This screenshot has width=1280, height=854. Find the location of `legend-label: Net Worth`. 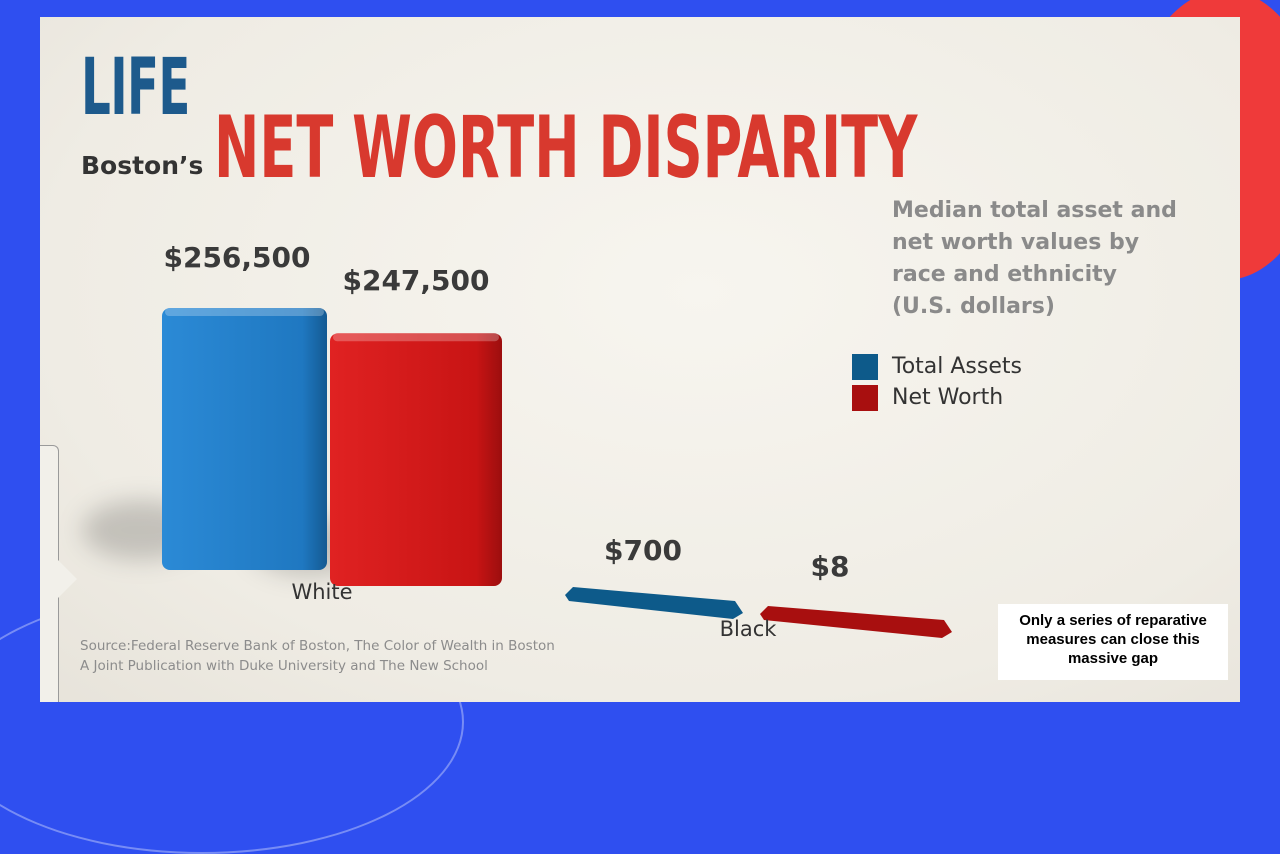

legend-label: Net Worth is located at coordinates (948, 397).